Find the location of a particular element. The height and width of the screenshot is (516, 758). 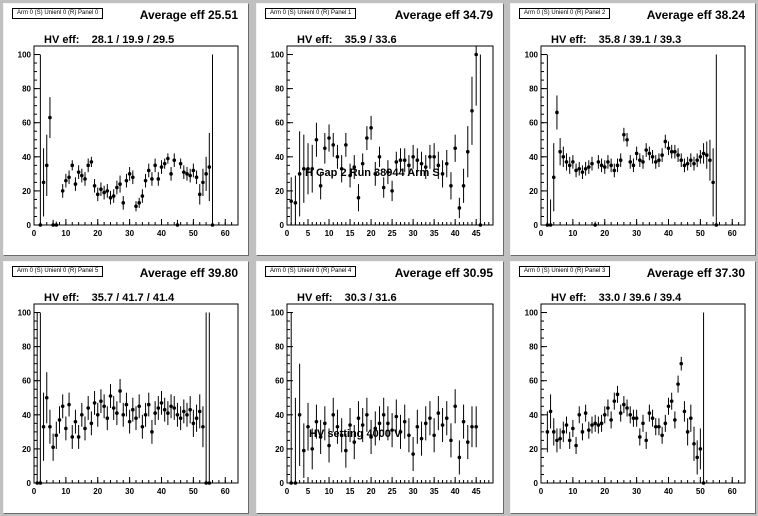

plot-frame is located at coordinates (643, 135).